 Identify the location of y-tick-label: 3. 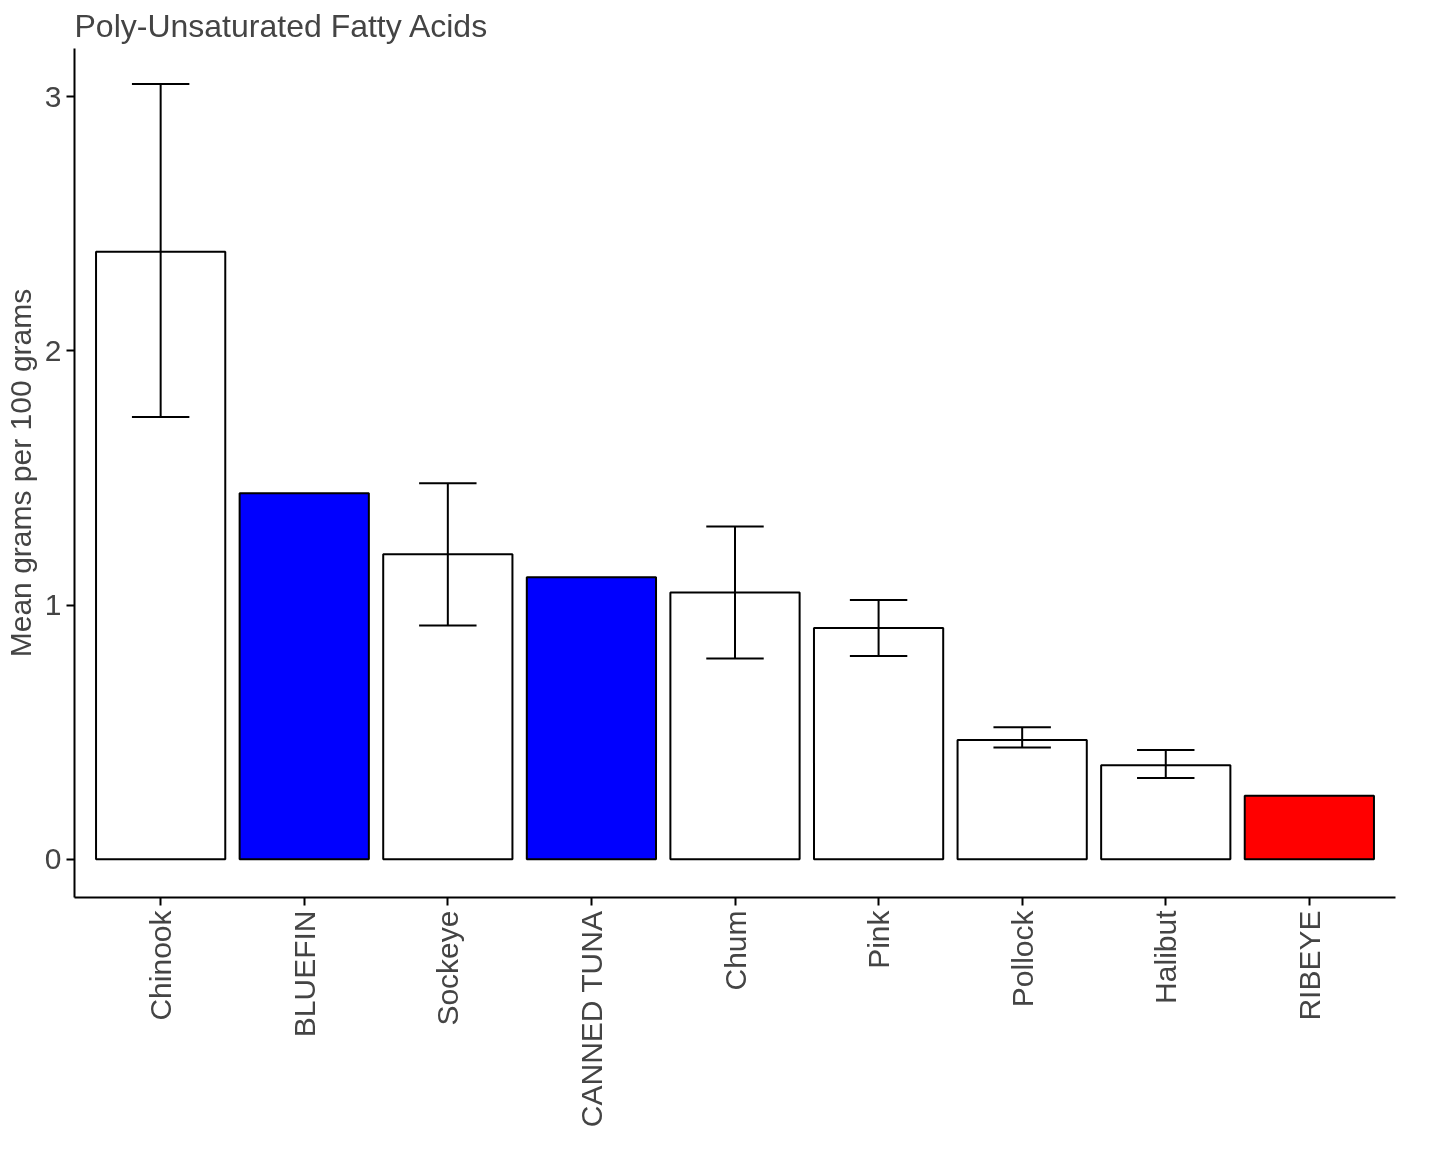
(53, 96).